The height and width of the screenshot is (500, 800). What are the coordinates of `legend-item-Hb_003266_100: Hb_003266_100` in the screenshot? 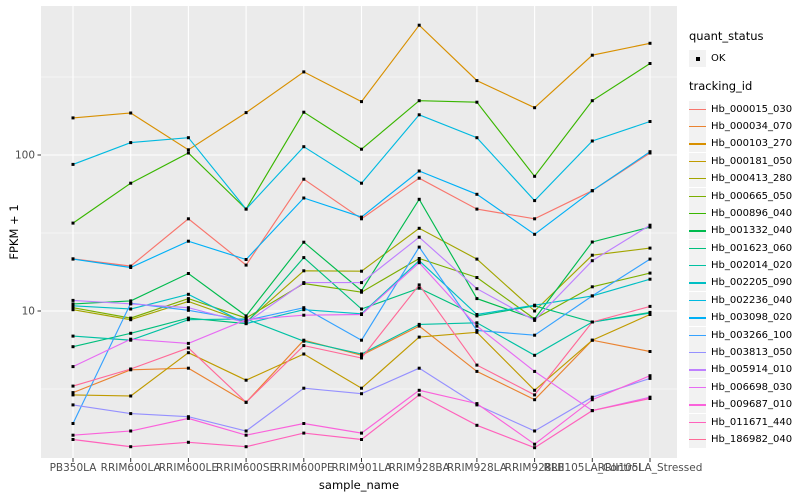 It's located at (744, 335).